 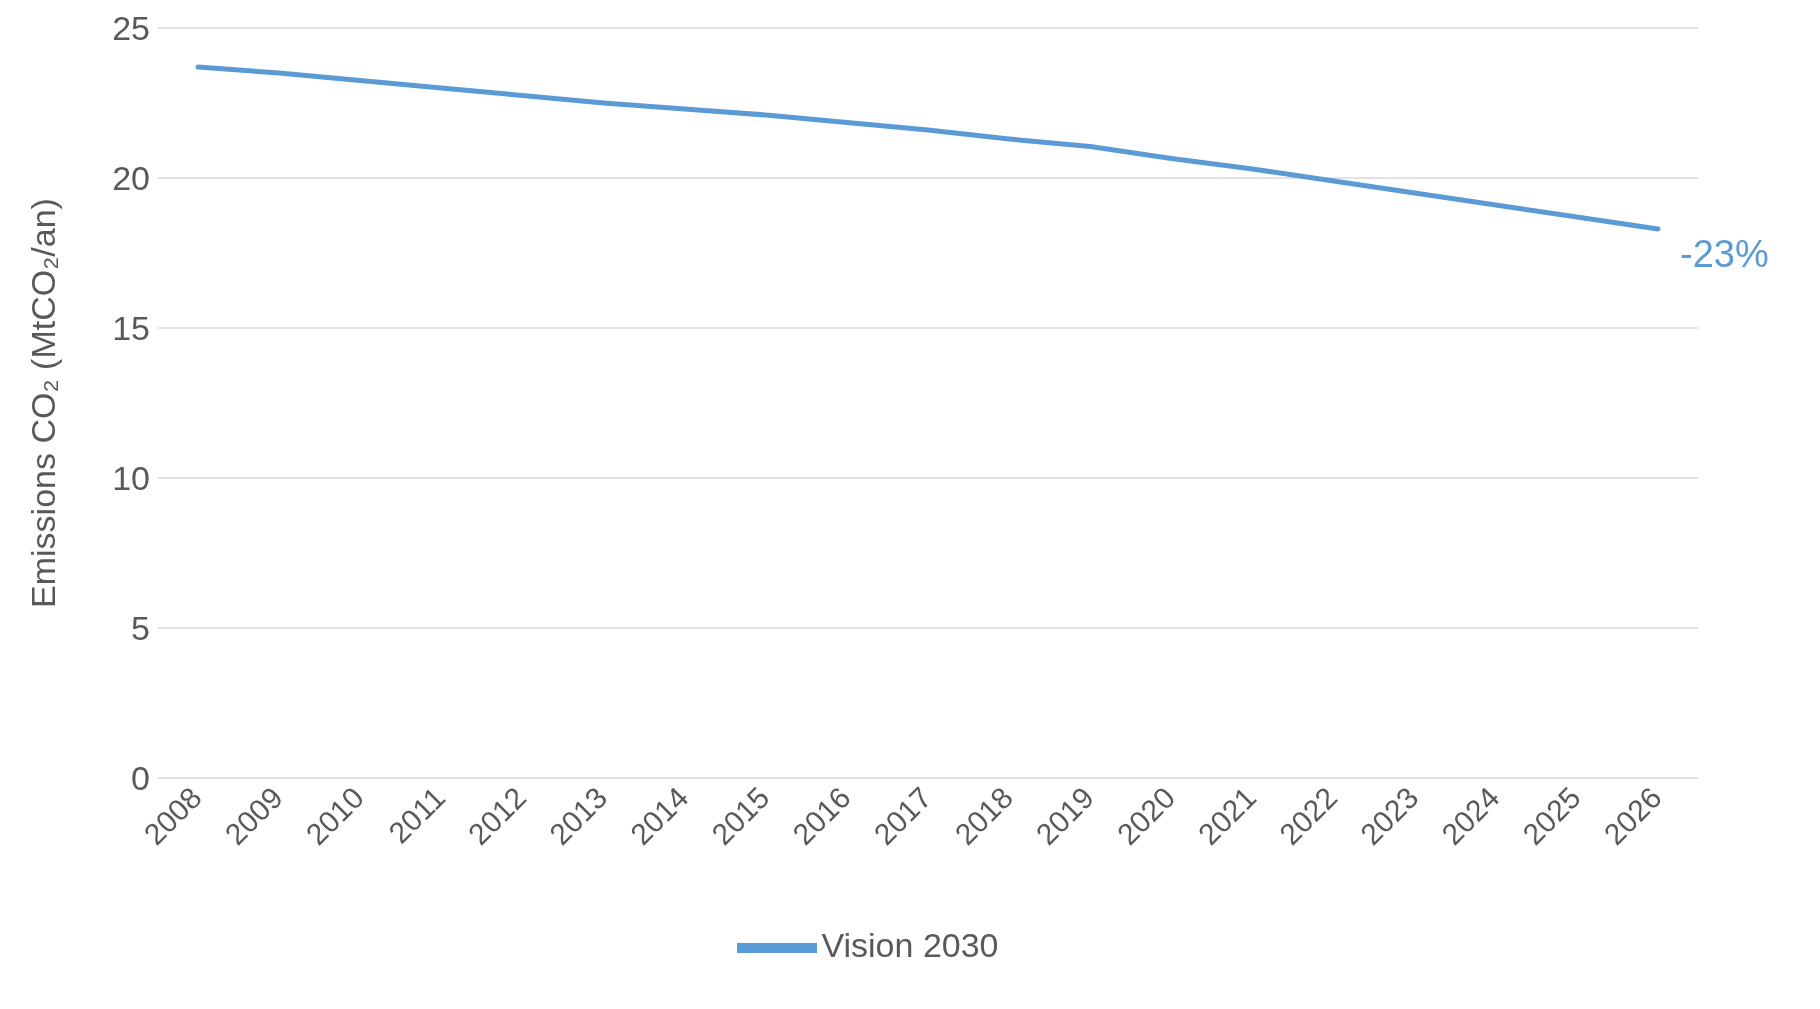 I want to click on y-tick-label: 25, so click(x=131, y=28).